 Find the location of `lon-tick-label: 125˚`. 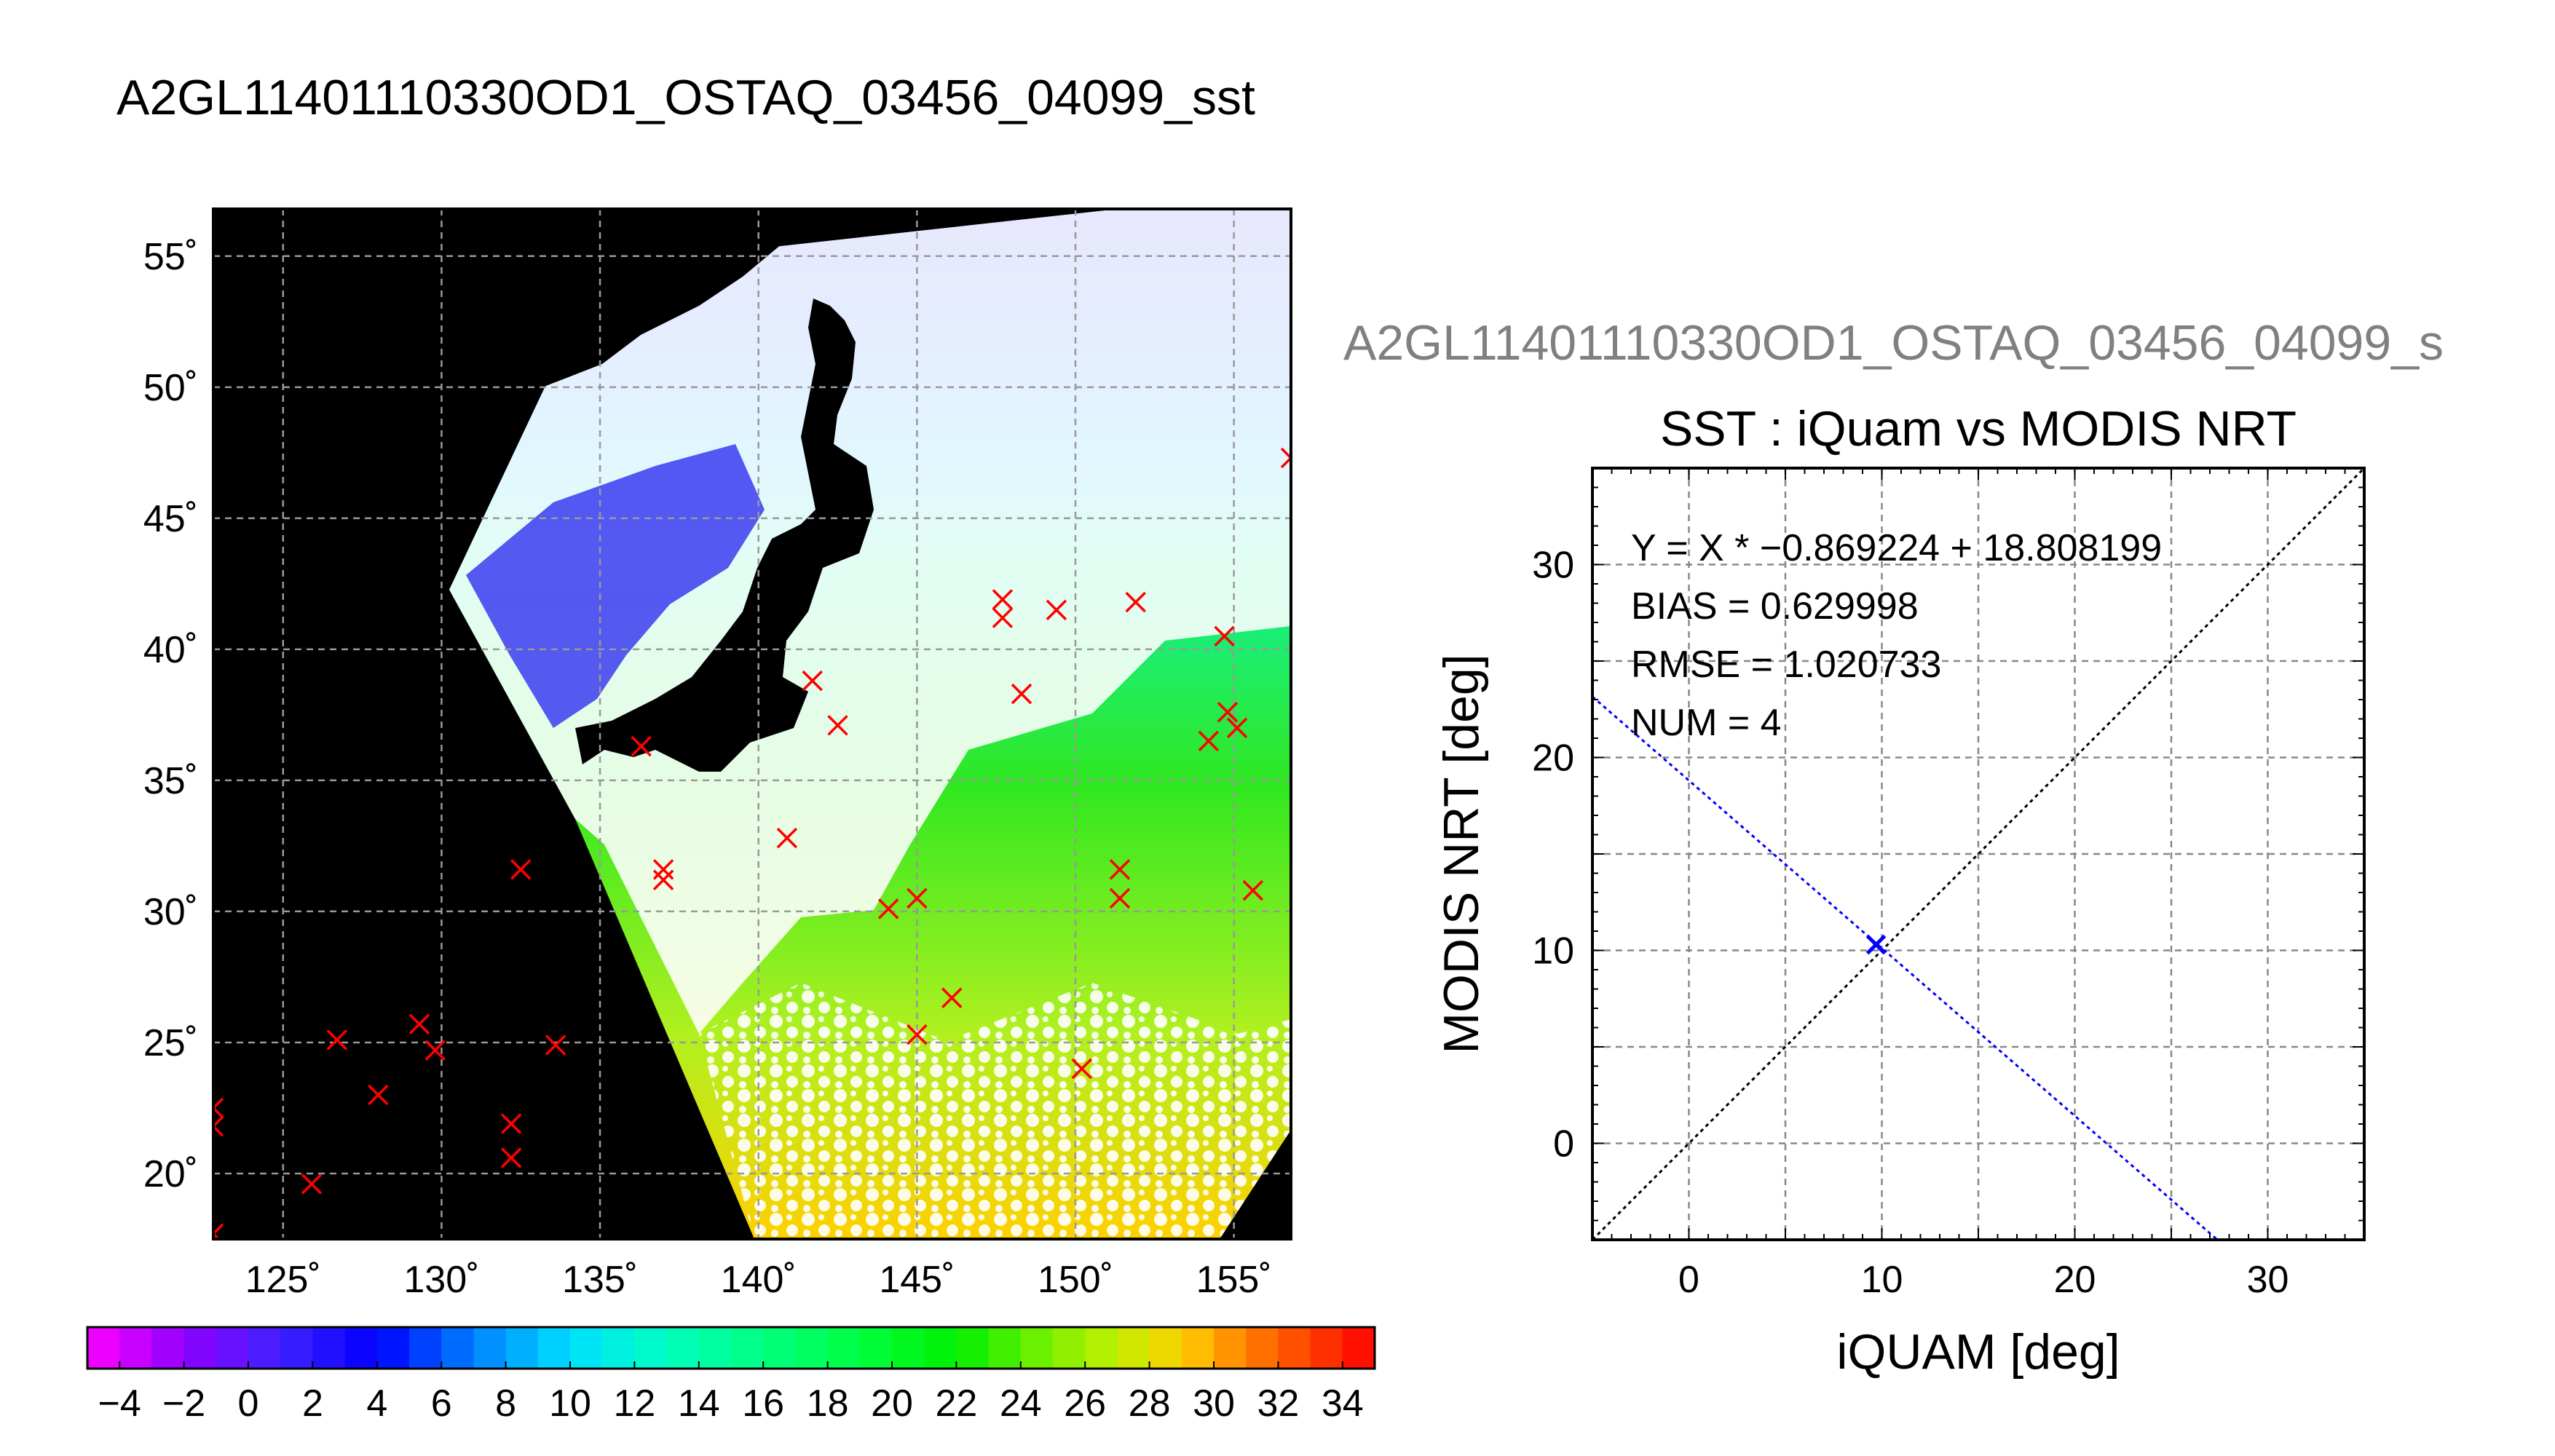

lon-tick-label: 125˚ is located at coordinates (283, 1280).